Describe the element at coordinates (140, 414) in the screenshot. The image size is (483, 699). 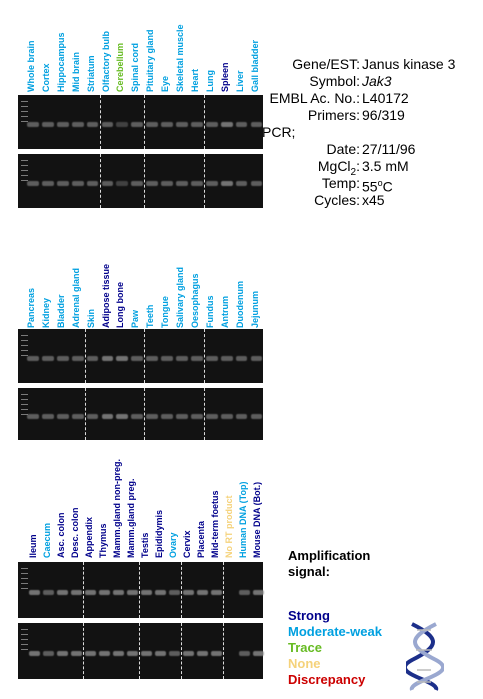
I see `panel-2-gel-bottom` at that location.